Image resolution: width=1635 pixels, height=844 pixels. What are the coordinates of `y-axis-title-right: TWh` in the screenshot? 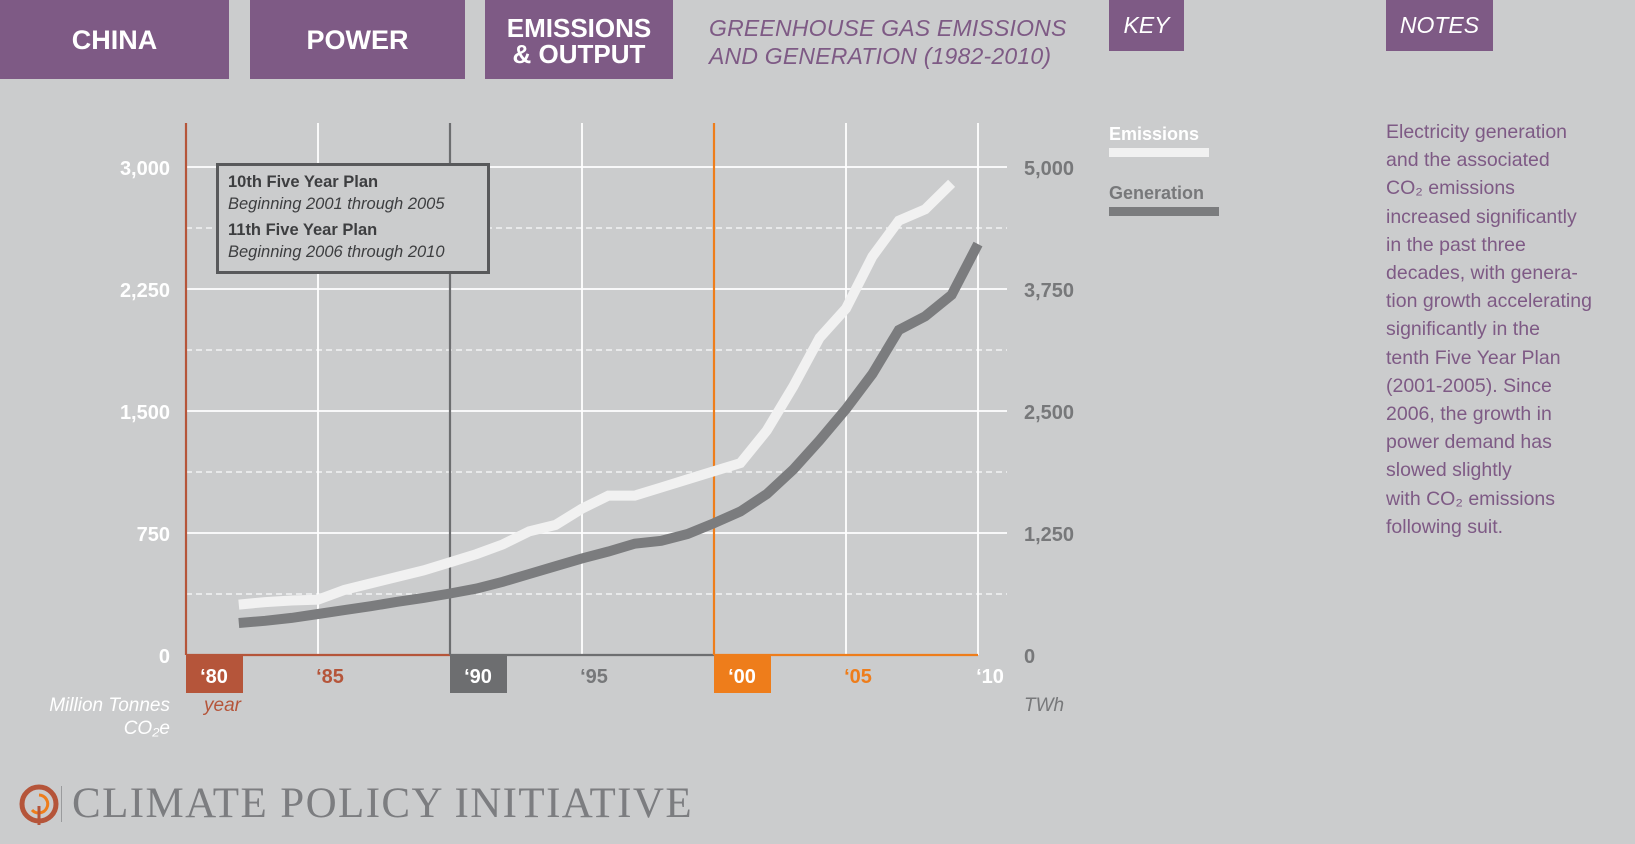 It's located at (1044, 705).